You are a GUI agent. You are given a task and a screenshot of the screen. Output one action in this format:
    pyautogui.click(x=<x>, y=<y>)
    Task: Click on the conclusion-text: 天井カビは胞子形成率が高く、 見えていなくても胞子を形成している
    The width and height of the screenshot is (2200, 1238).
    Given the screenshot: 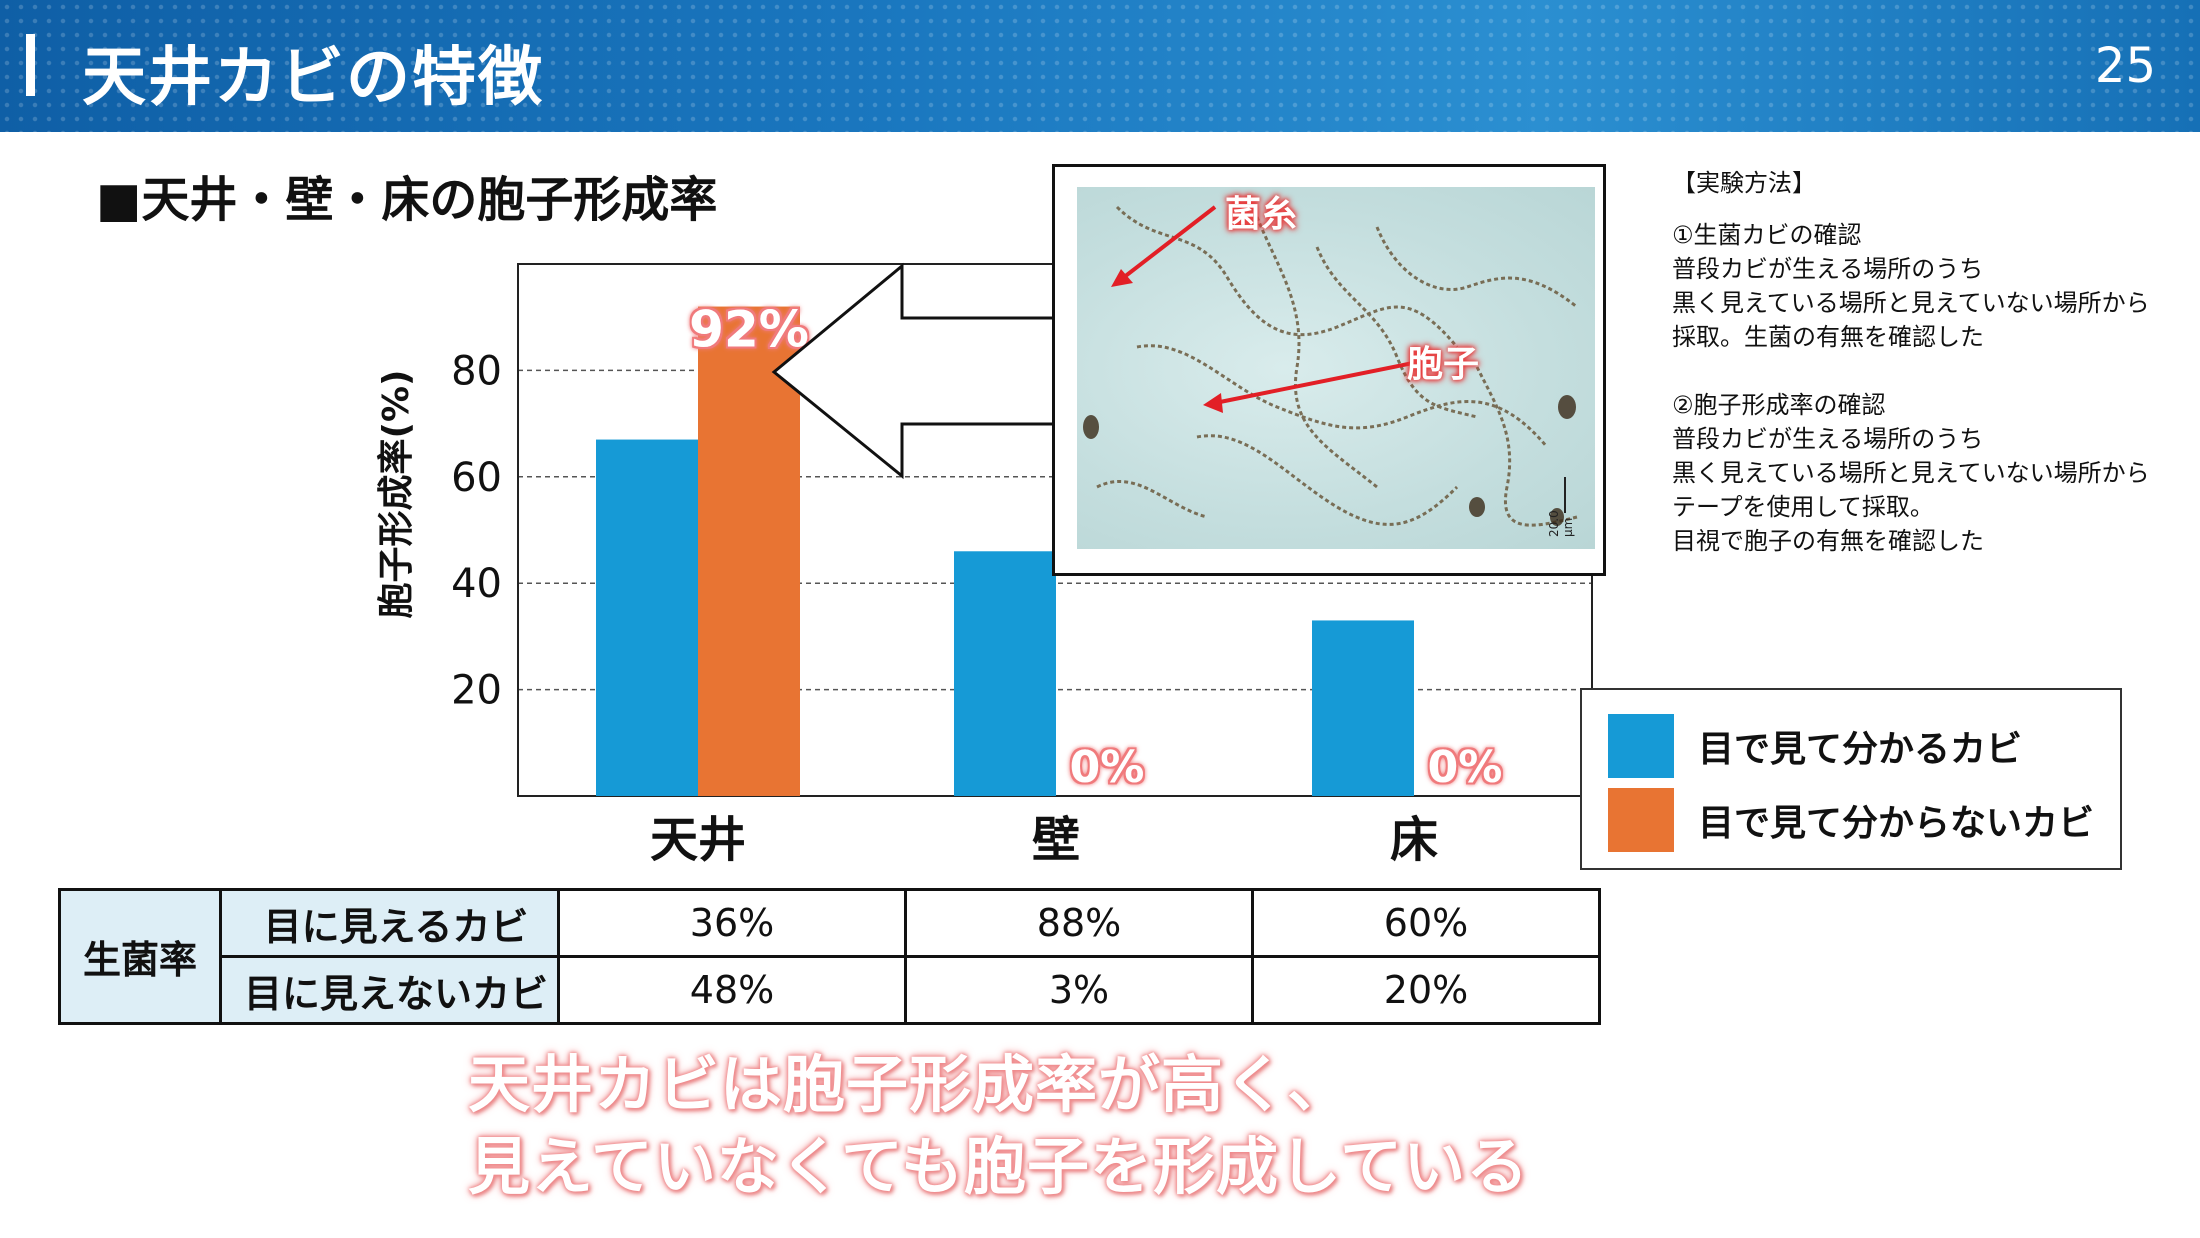 What is the action you would take?
    pyautogui.click(x=998, y=1126)
    